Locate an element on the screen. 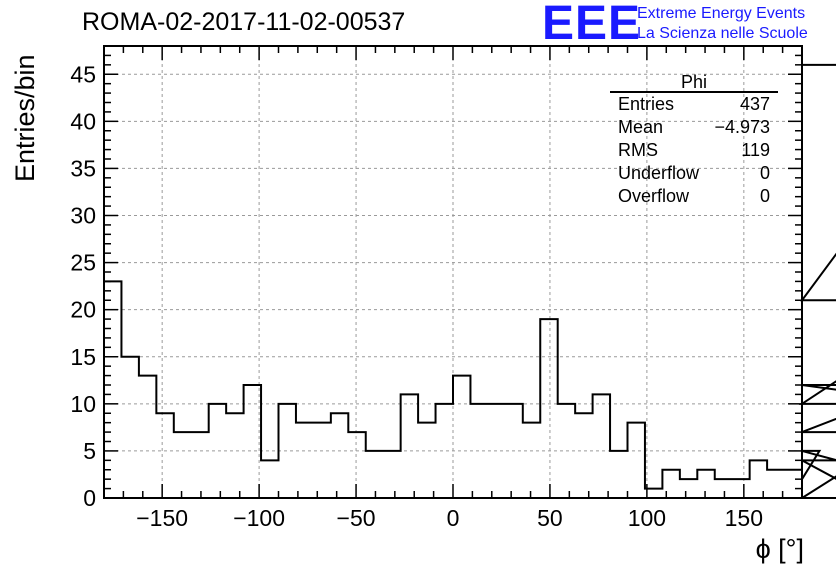 This screenshot has width=836, height=572. stat-value: 437 is located at coordinates (754, 104).